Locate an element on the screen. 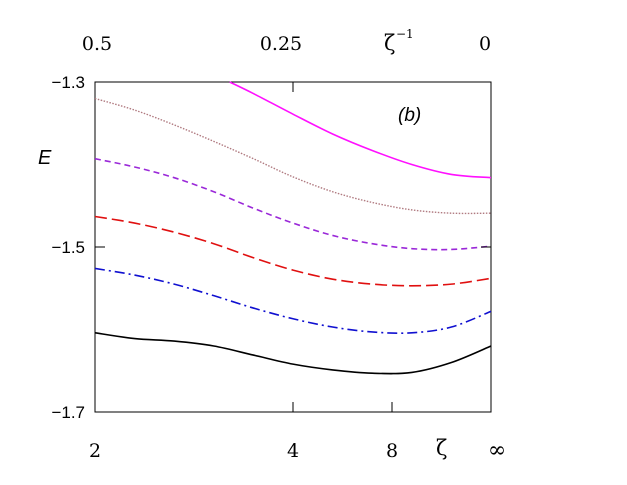  x-tick-label-top: 0.5 is located at coordinates (97, 44).